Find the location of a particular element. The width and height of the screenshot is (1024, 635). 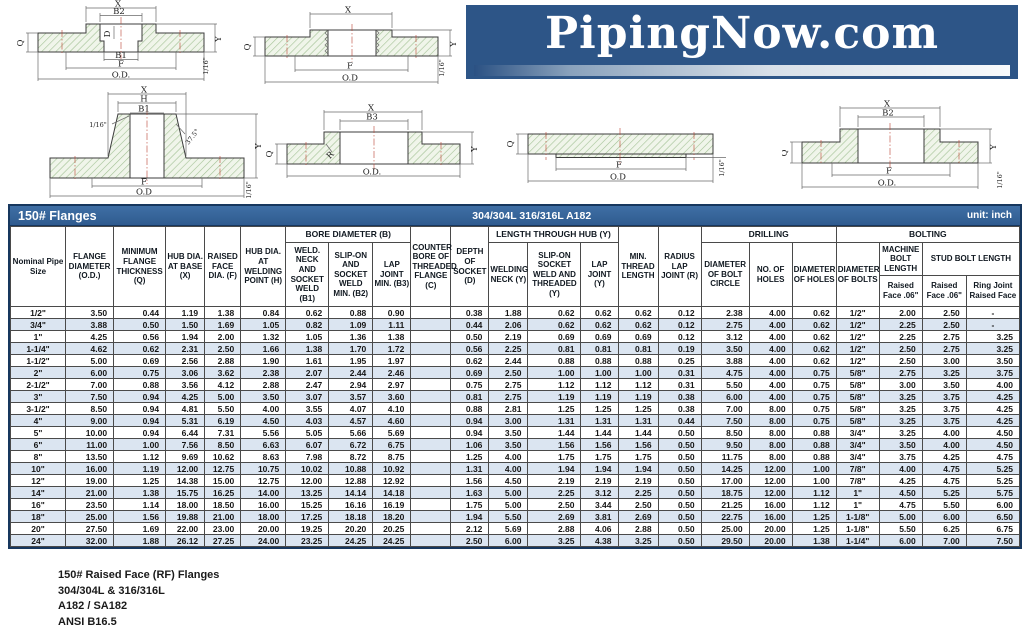

value-cell: 7/8" is located at coordinates (857, 480).